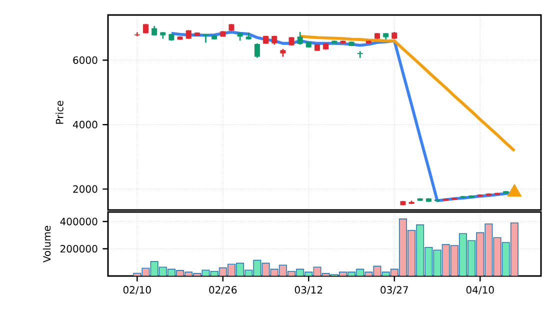 Image resolution: width=556 pixels, height=322 pixels. What do you see at coordinates (60, 112) in the screenshot?
I see `y-axis-title: Price` at bounding box center [60, 112].